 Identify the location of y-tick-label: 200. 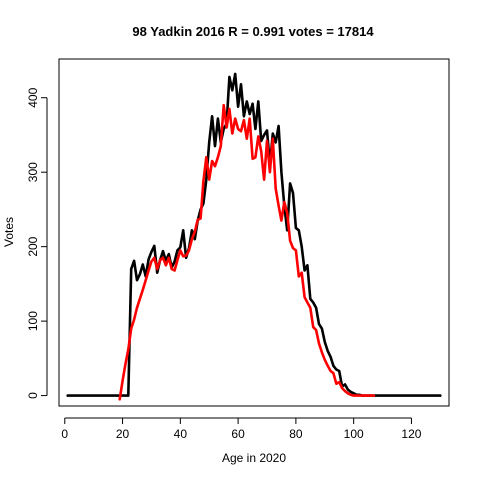
(33, 246).